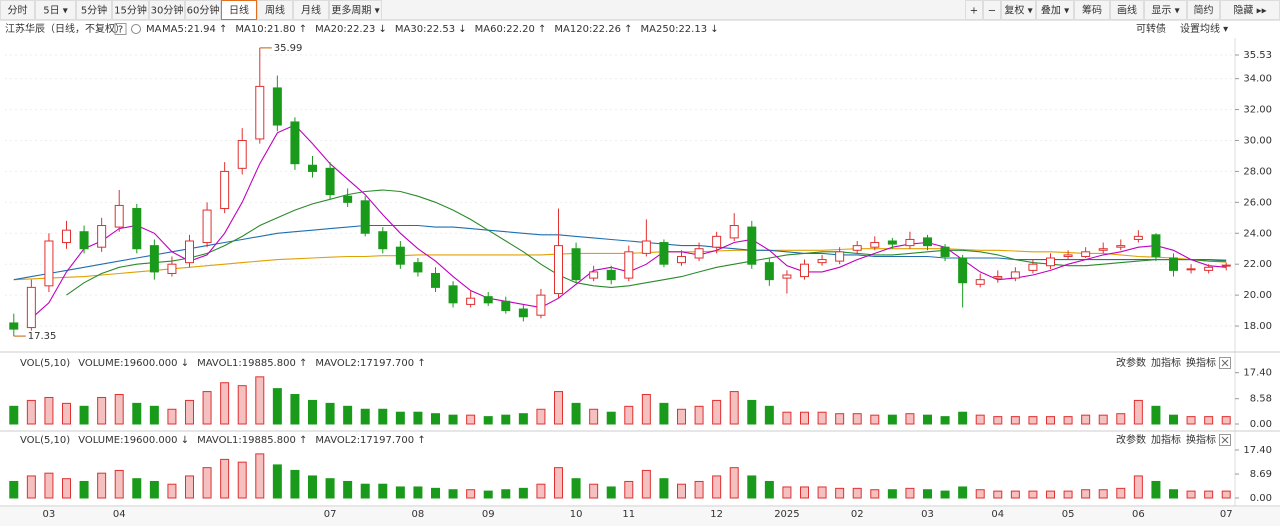  I want to click on toolbar-label: 日线, so click(239, 10).